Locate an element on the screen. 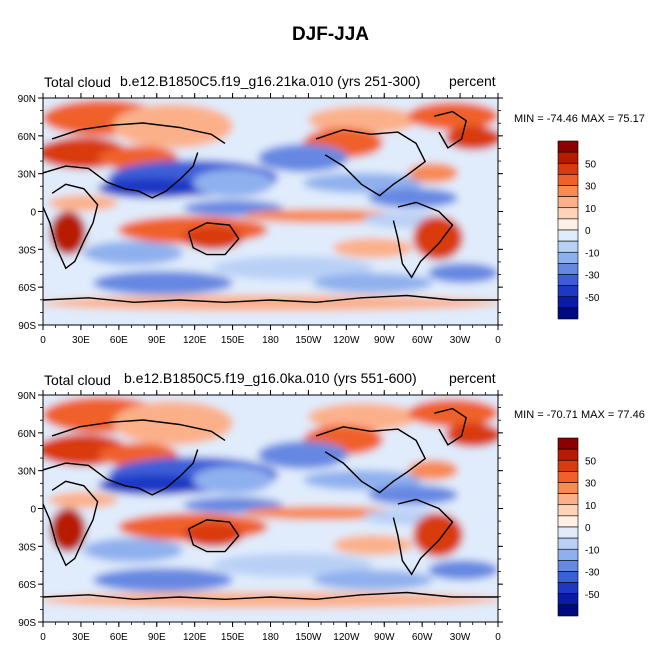  panel-1-colorbar: 50 30 10 0 -10 -30 -50 is located at coordinates (578, 230).